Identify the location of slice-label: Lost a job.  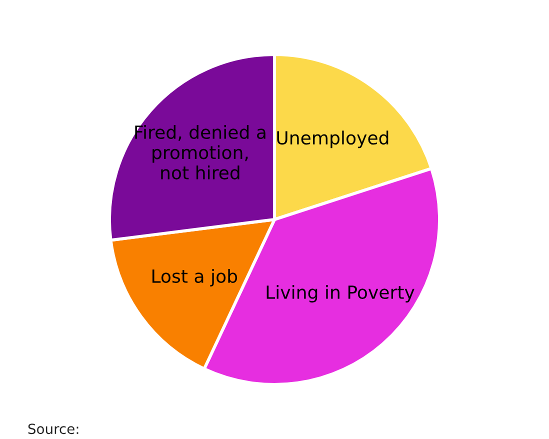
(195, 277).